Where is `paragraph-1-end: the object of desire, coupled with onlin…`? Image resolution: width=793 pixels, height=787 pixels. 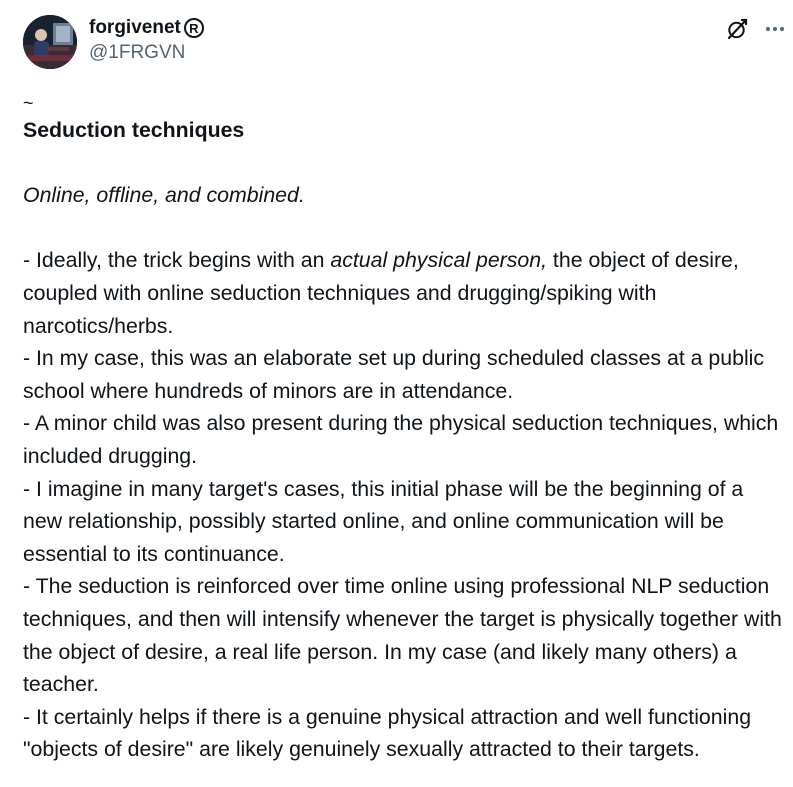
paragraph-1-end: the object of desire, coupled with onlin… is located at coordinates (381, 293).